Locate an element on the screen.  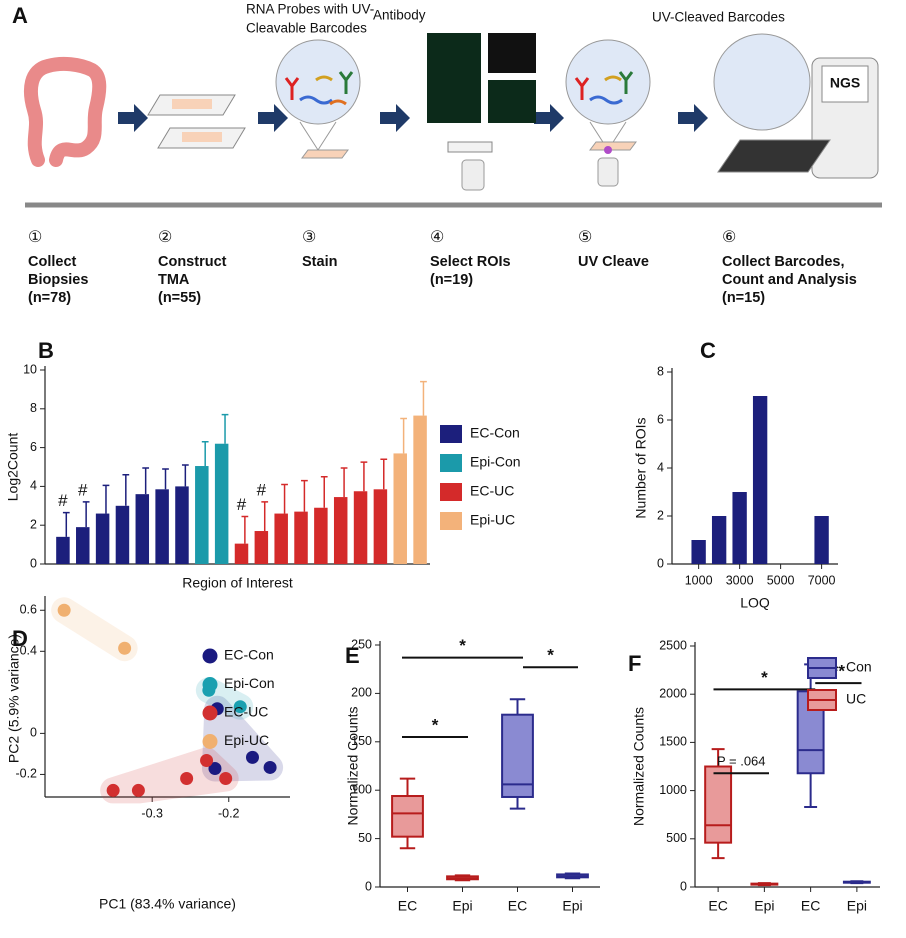
y-tick-label: 2000 is located at coordinates (673, 693).